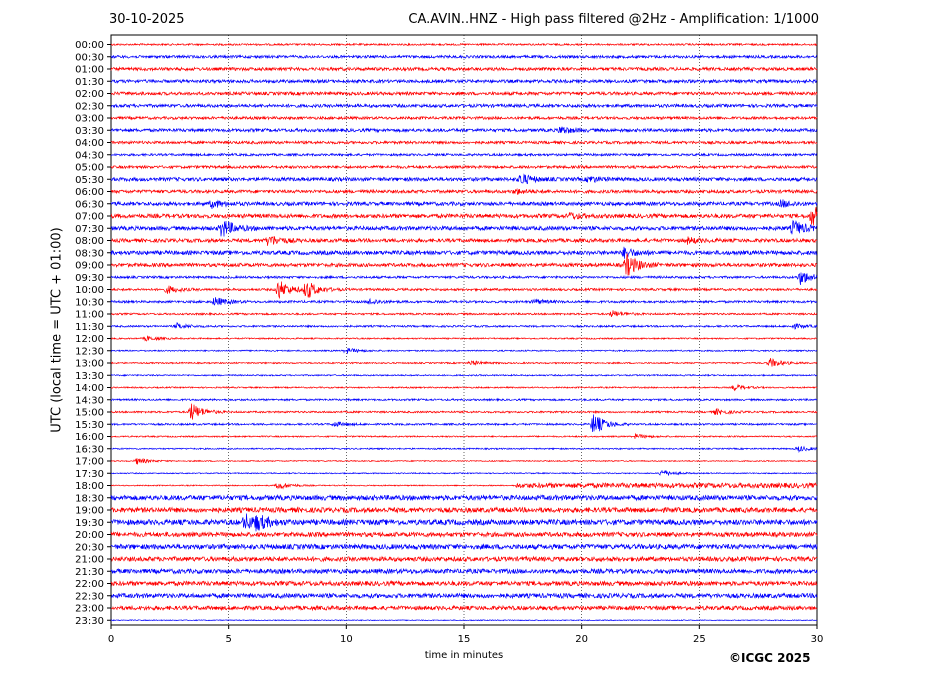 Image resolution: width=927 pixels, height=696 pixels. I want to click on x-axis-label: time in minutes, so click(464, 655).